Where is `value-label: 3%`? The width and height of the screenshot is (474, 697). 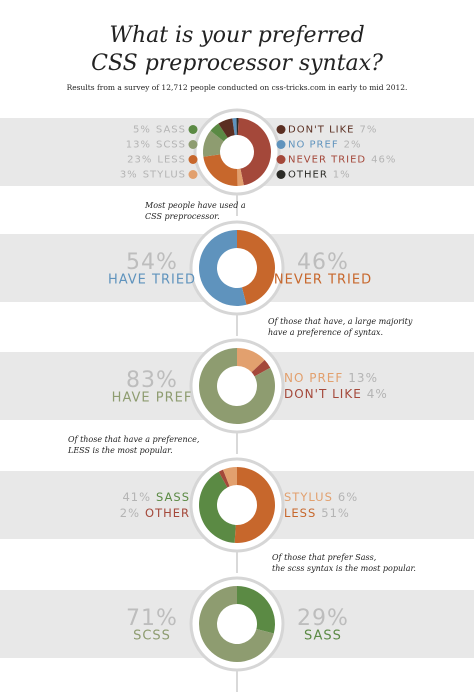
value-label: 3% is located at coordinates (129, 175).